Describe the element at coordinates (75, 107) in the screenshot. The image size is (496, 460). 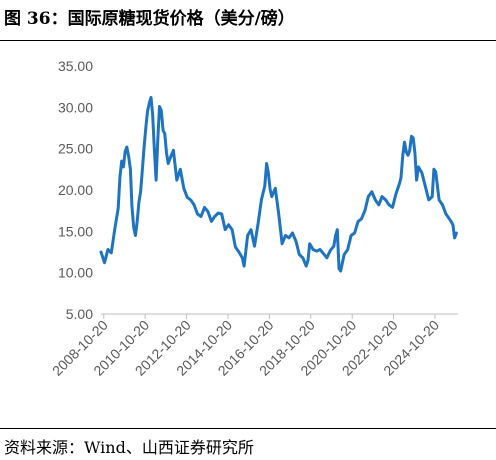
I see `y-tick-label: 30.00` at that location.